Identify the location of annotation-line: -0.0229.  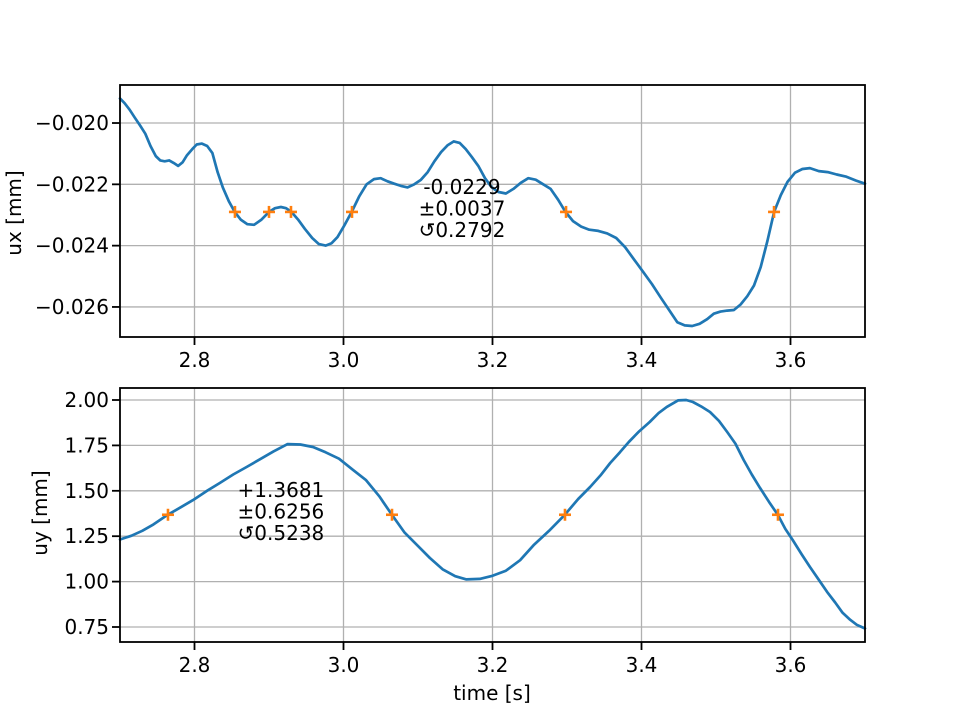
(461, 187).